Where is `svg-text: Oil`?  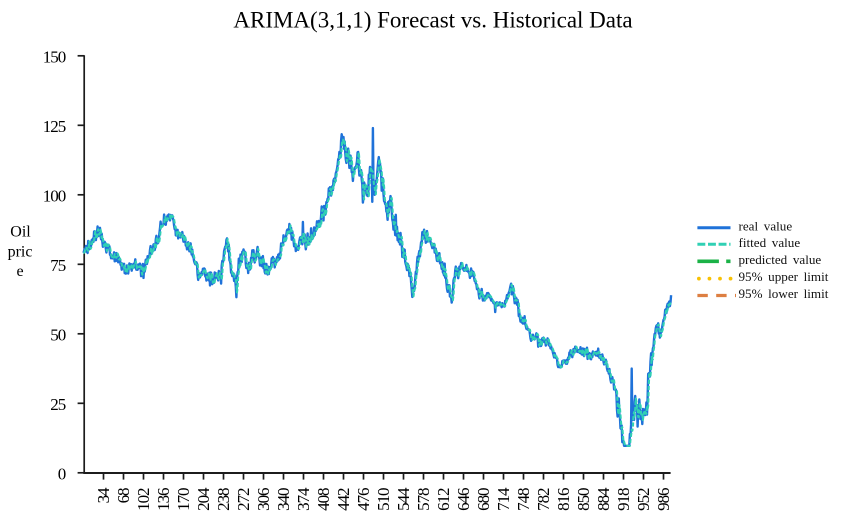 svg-text: Oil is located at coordinates (20, 232).